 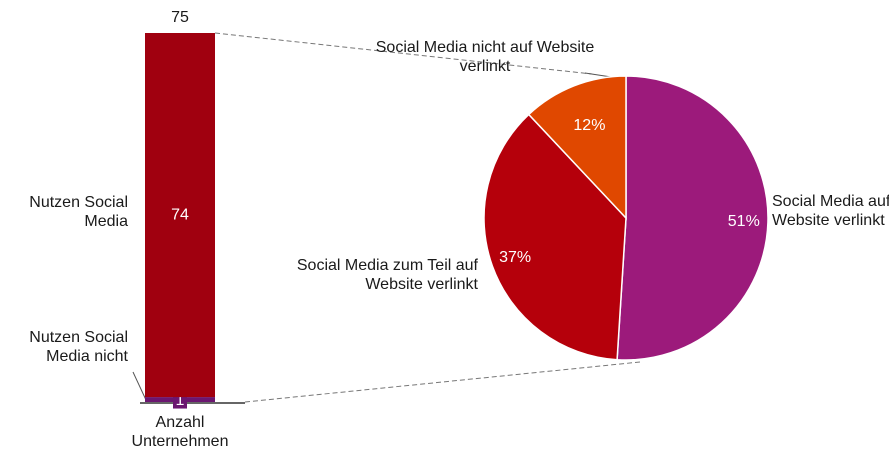 I want to click on data-label: 1, so click(x=180, y=400).